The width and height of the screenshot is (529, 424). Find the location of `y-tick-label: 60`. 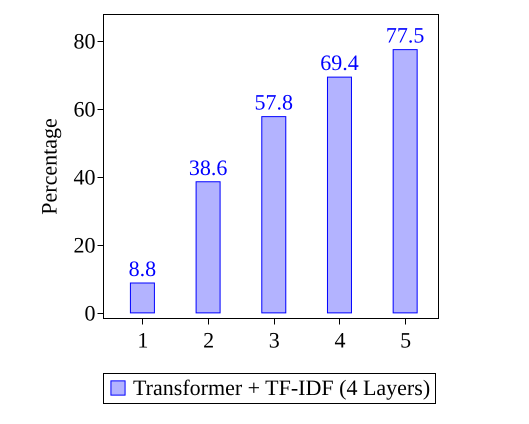

y-tick-label: 60 is located at coordinates (85, 109).